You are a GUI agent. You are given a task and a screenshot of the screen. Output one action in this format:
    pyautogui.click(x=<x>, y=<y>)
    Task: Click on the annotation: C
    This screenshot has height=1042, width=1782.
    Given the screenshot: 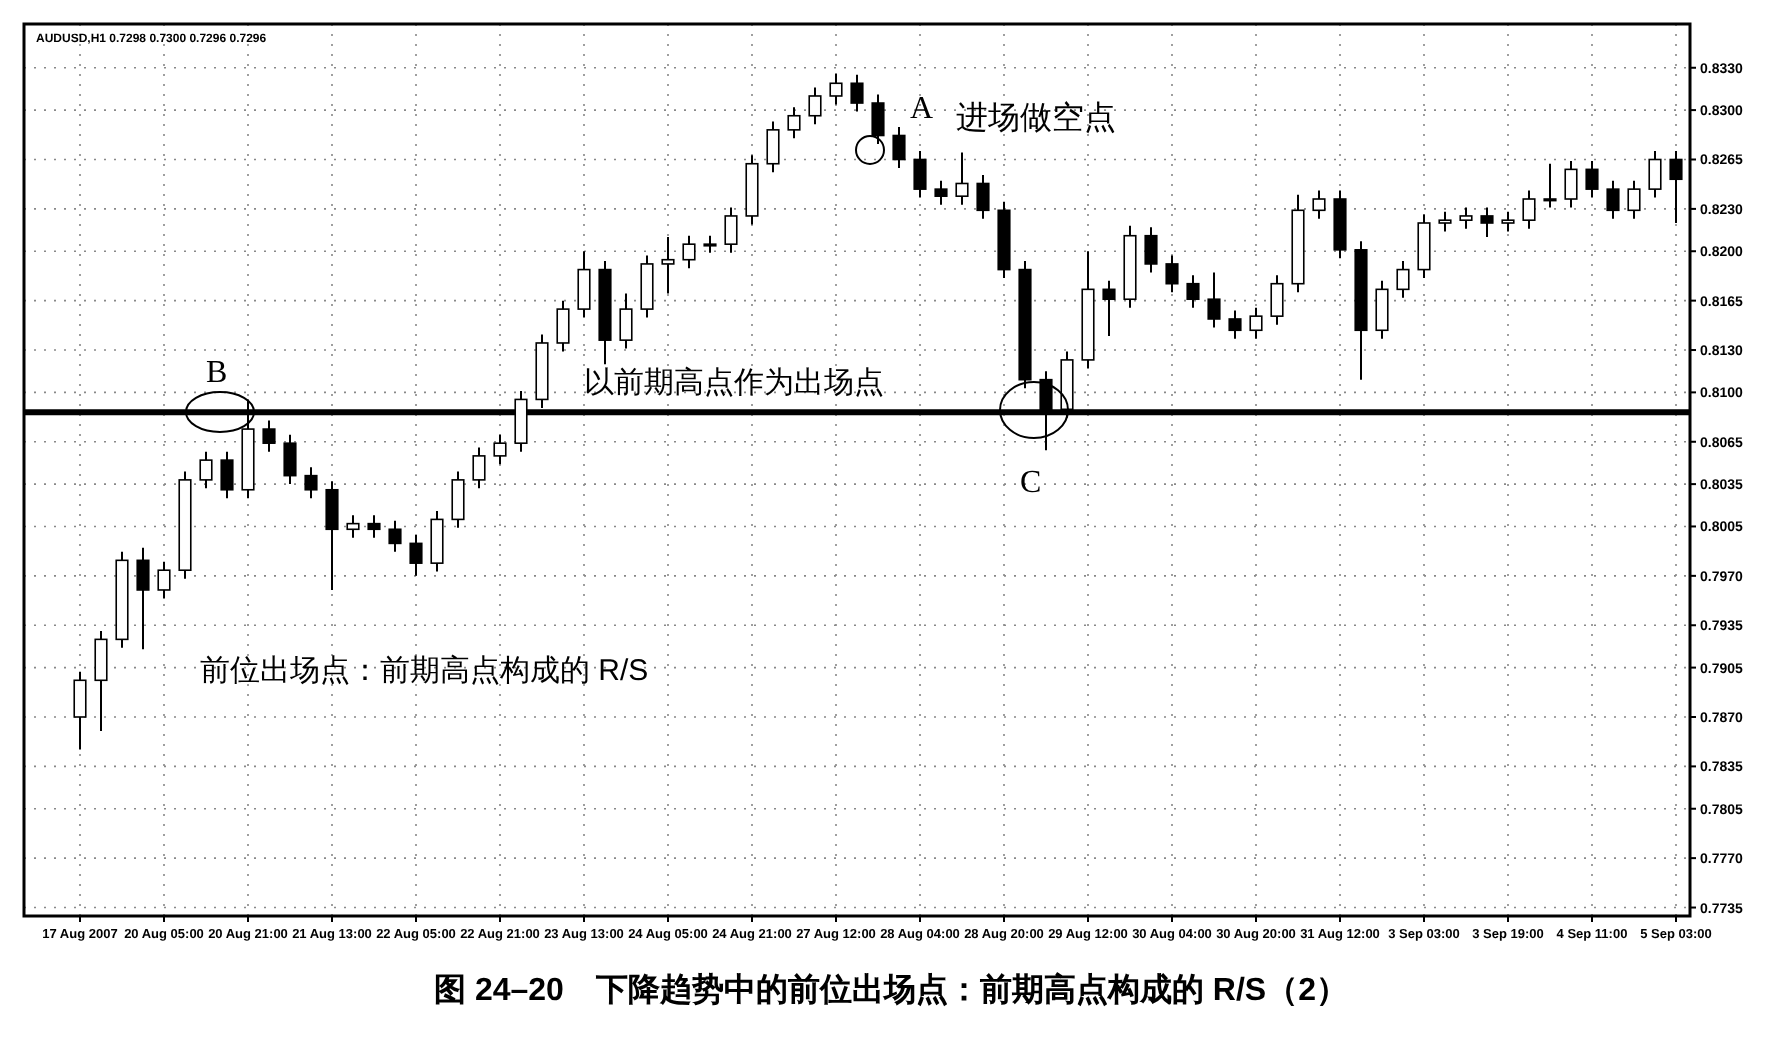 What is the action you would take?
    pyautogui.click(x=1031, y=483)
    